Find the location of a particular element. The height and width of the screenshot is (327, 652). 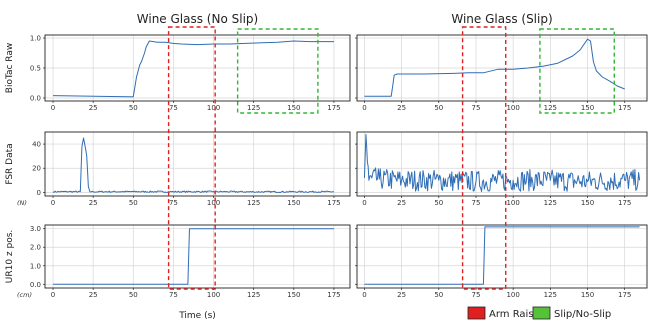

region-box-arm-raise-col0 is located at coordinates (192, 158).